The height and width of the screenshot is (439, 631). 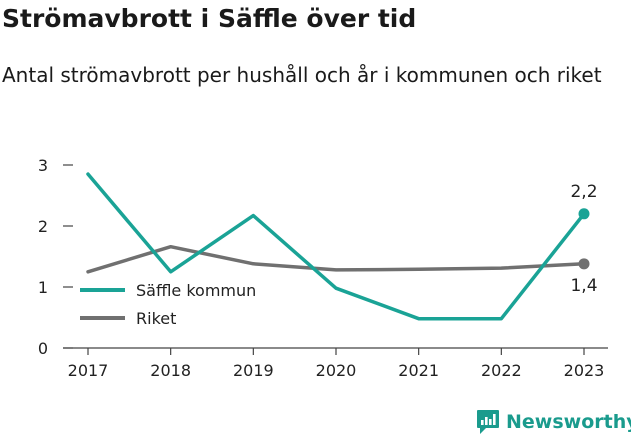 What do you see at coordinates (55, 257) in the screenshot?
I see `y-axis: 0 1 2 3` at bounding box center [55, 257].